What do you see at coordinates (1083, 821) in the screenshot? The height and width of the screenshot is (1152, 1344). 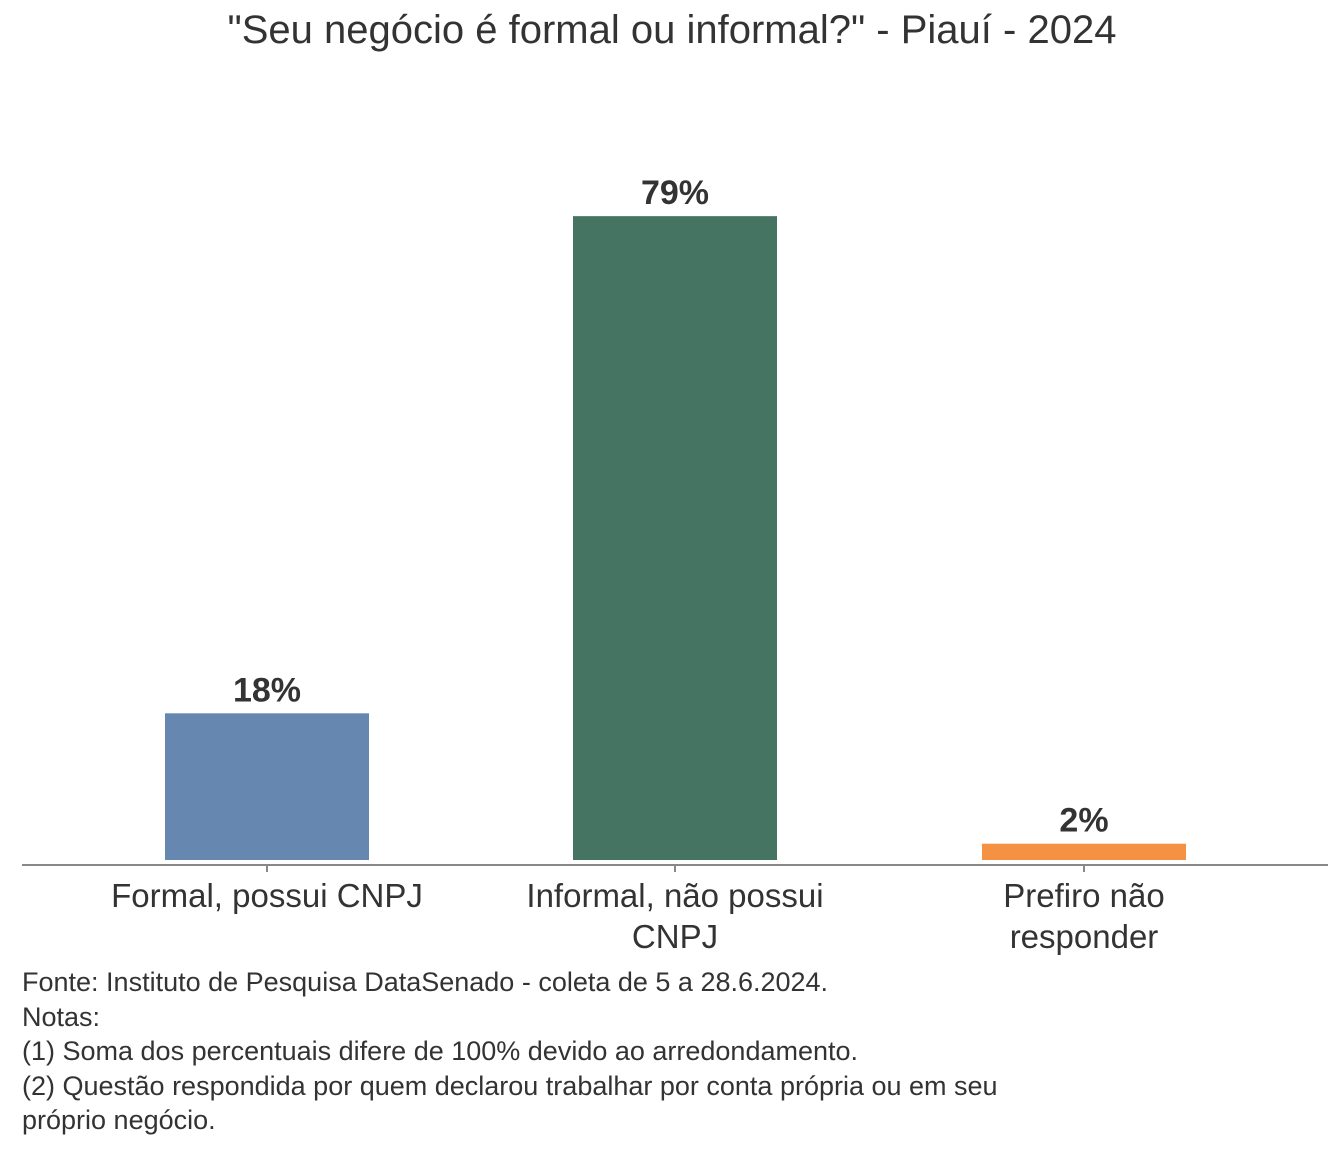 I see `data-label-3: 2%` at bounding box center [1083, 821].